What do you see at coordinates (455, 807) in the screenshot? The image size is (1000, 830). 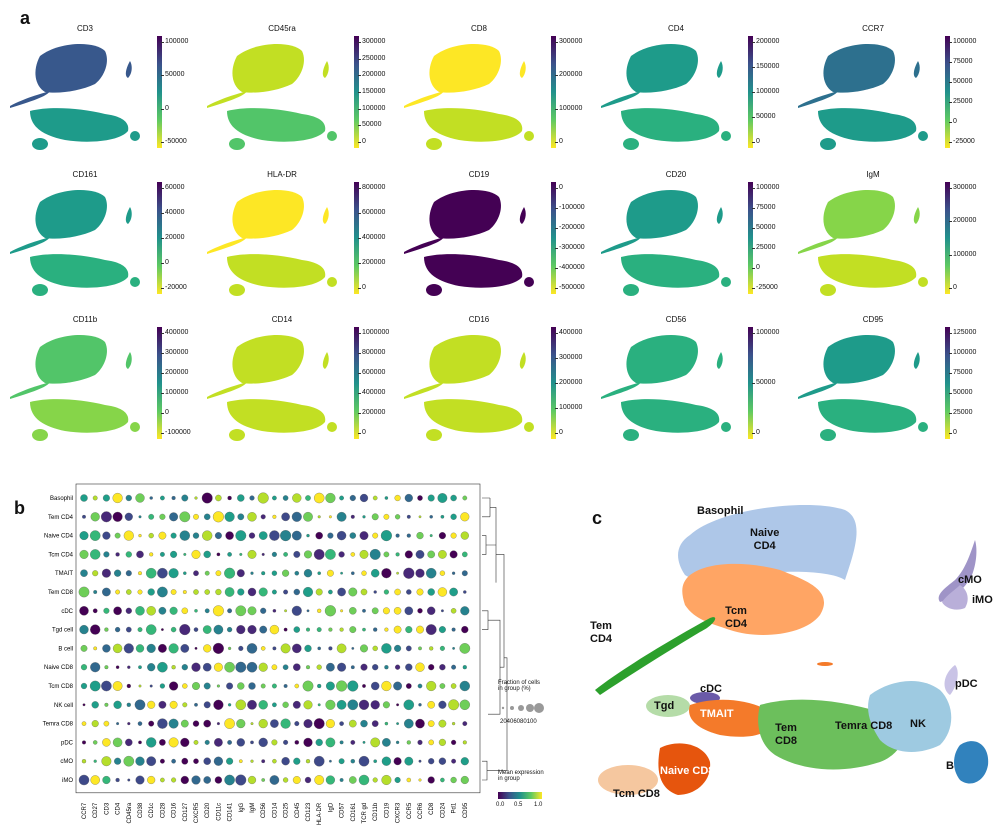 I see `dot-plot-col-label: Pd1` at bounding box center [455, 807].